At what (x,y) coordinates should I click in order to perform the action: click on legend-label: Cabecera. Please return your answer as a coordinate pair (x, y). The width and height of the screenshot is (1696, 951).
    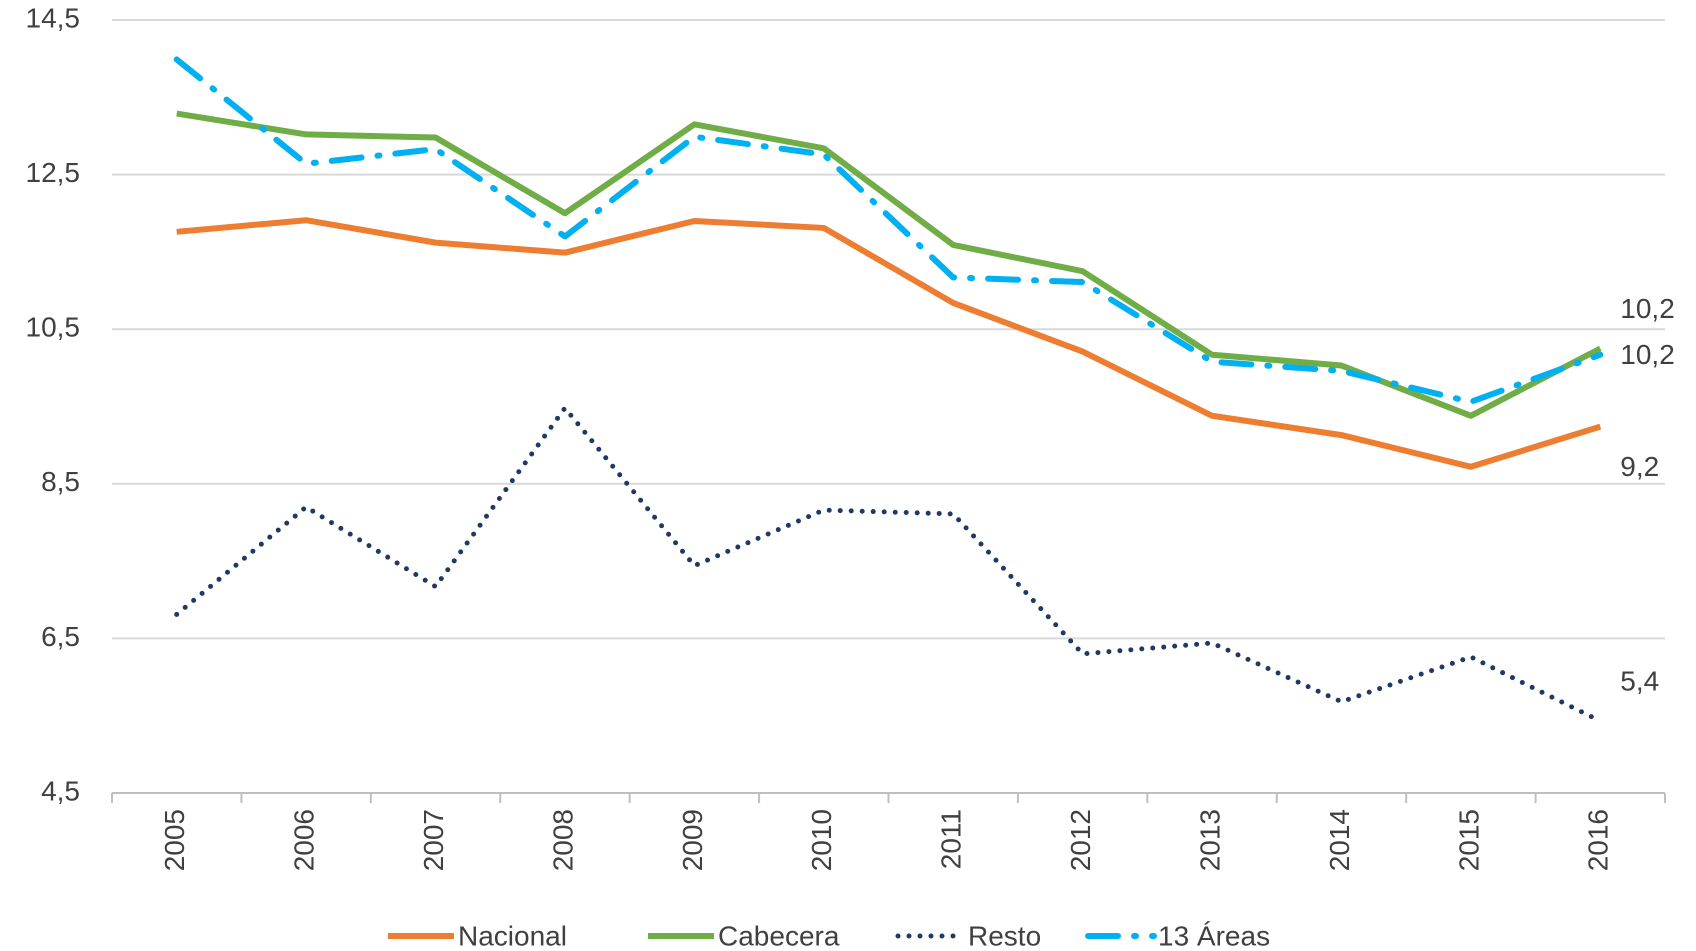
    Looking at the image, I should click on (779, 935).